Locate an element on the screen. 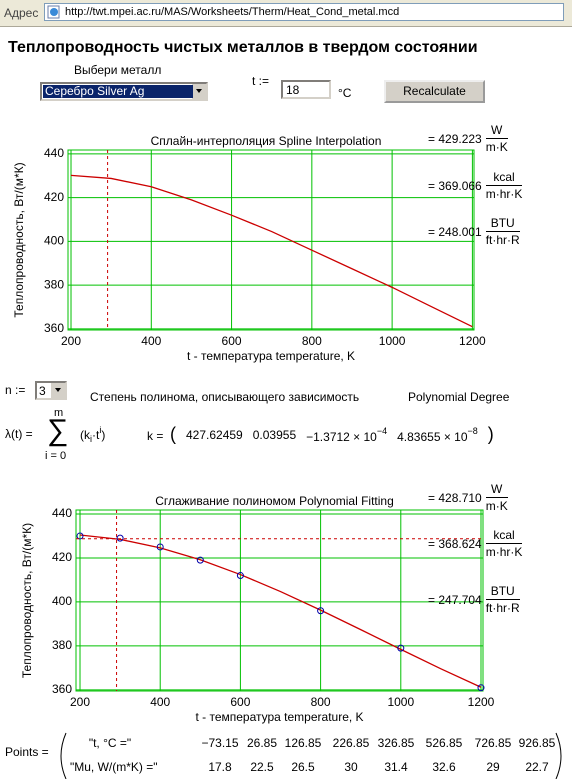 Image resolution: width=572 pixels, height=779 pixels. recalculate-button: Recalculate is located at coordinates (434, 91).